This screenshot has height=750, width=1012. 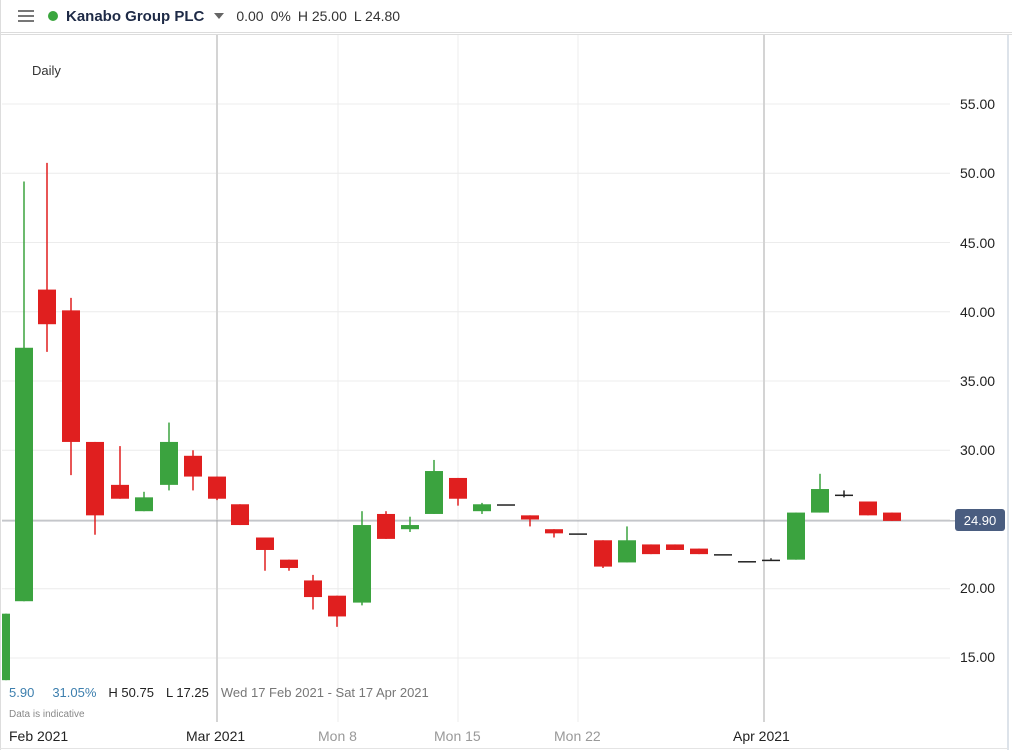 I want to click on summary-change: 5.90, so click(x=22, y=692).